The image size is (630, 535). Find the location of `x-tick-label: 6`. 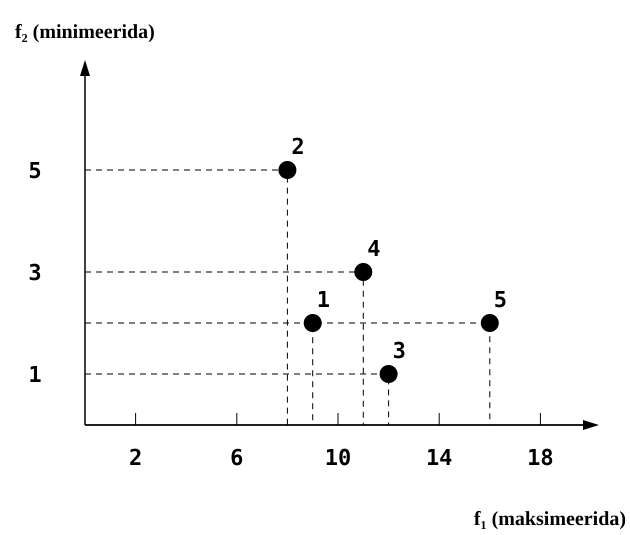

x-tick-label: 6 is located at coordinates (237, 458).